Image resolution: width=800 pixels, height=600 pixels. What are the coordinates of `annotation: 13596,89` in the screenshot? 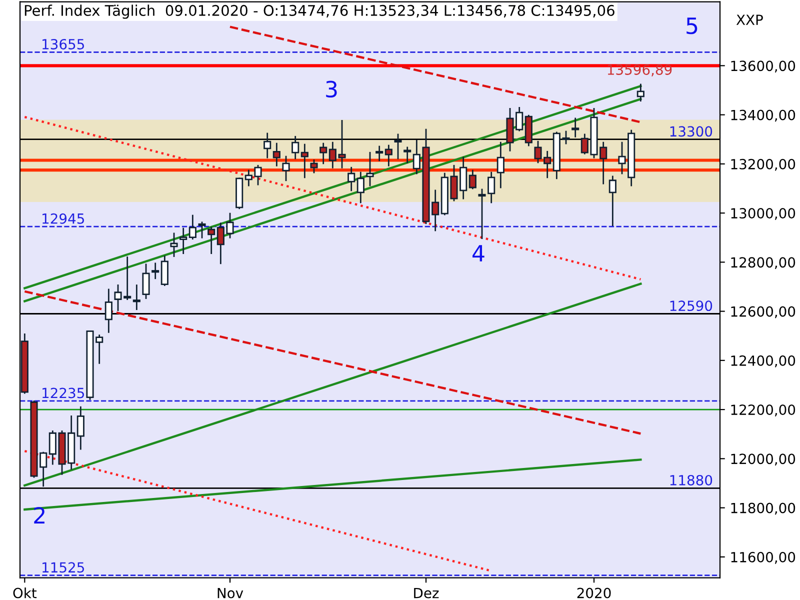 It's located at (640, 70).